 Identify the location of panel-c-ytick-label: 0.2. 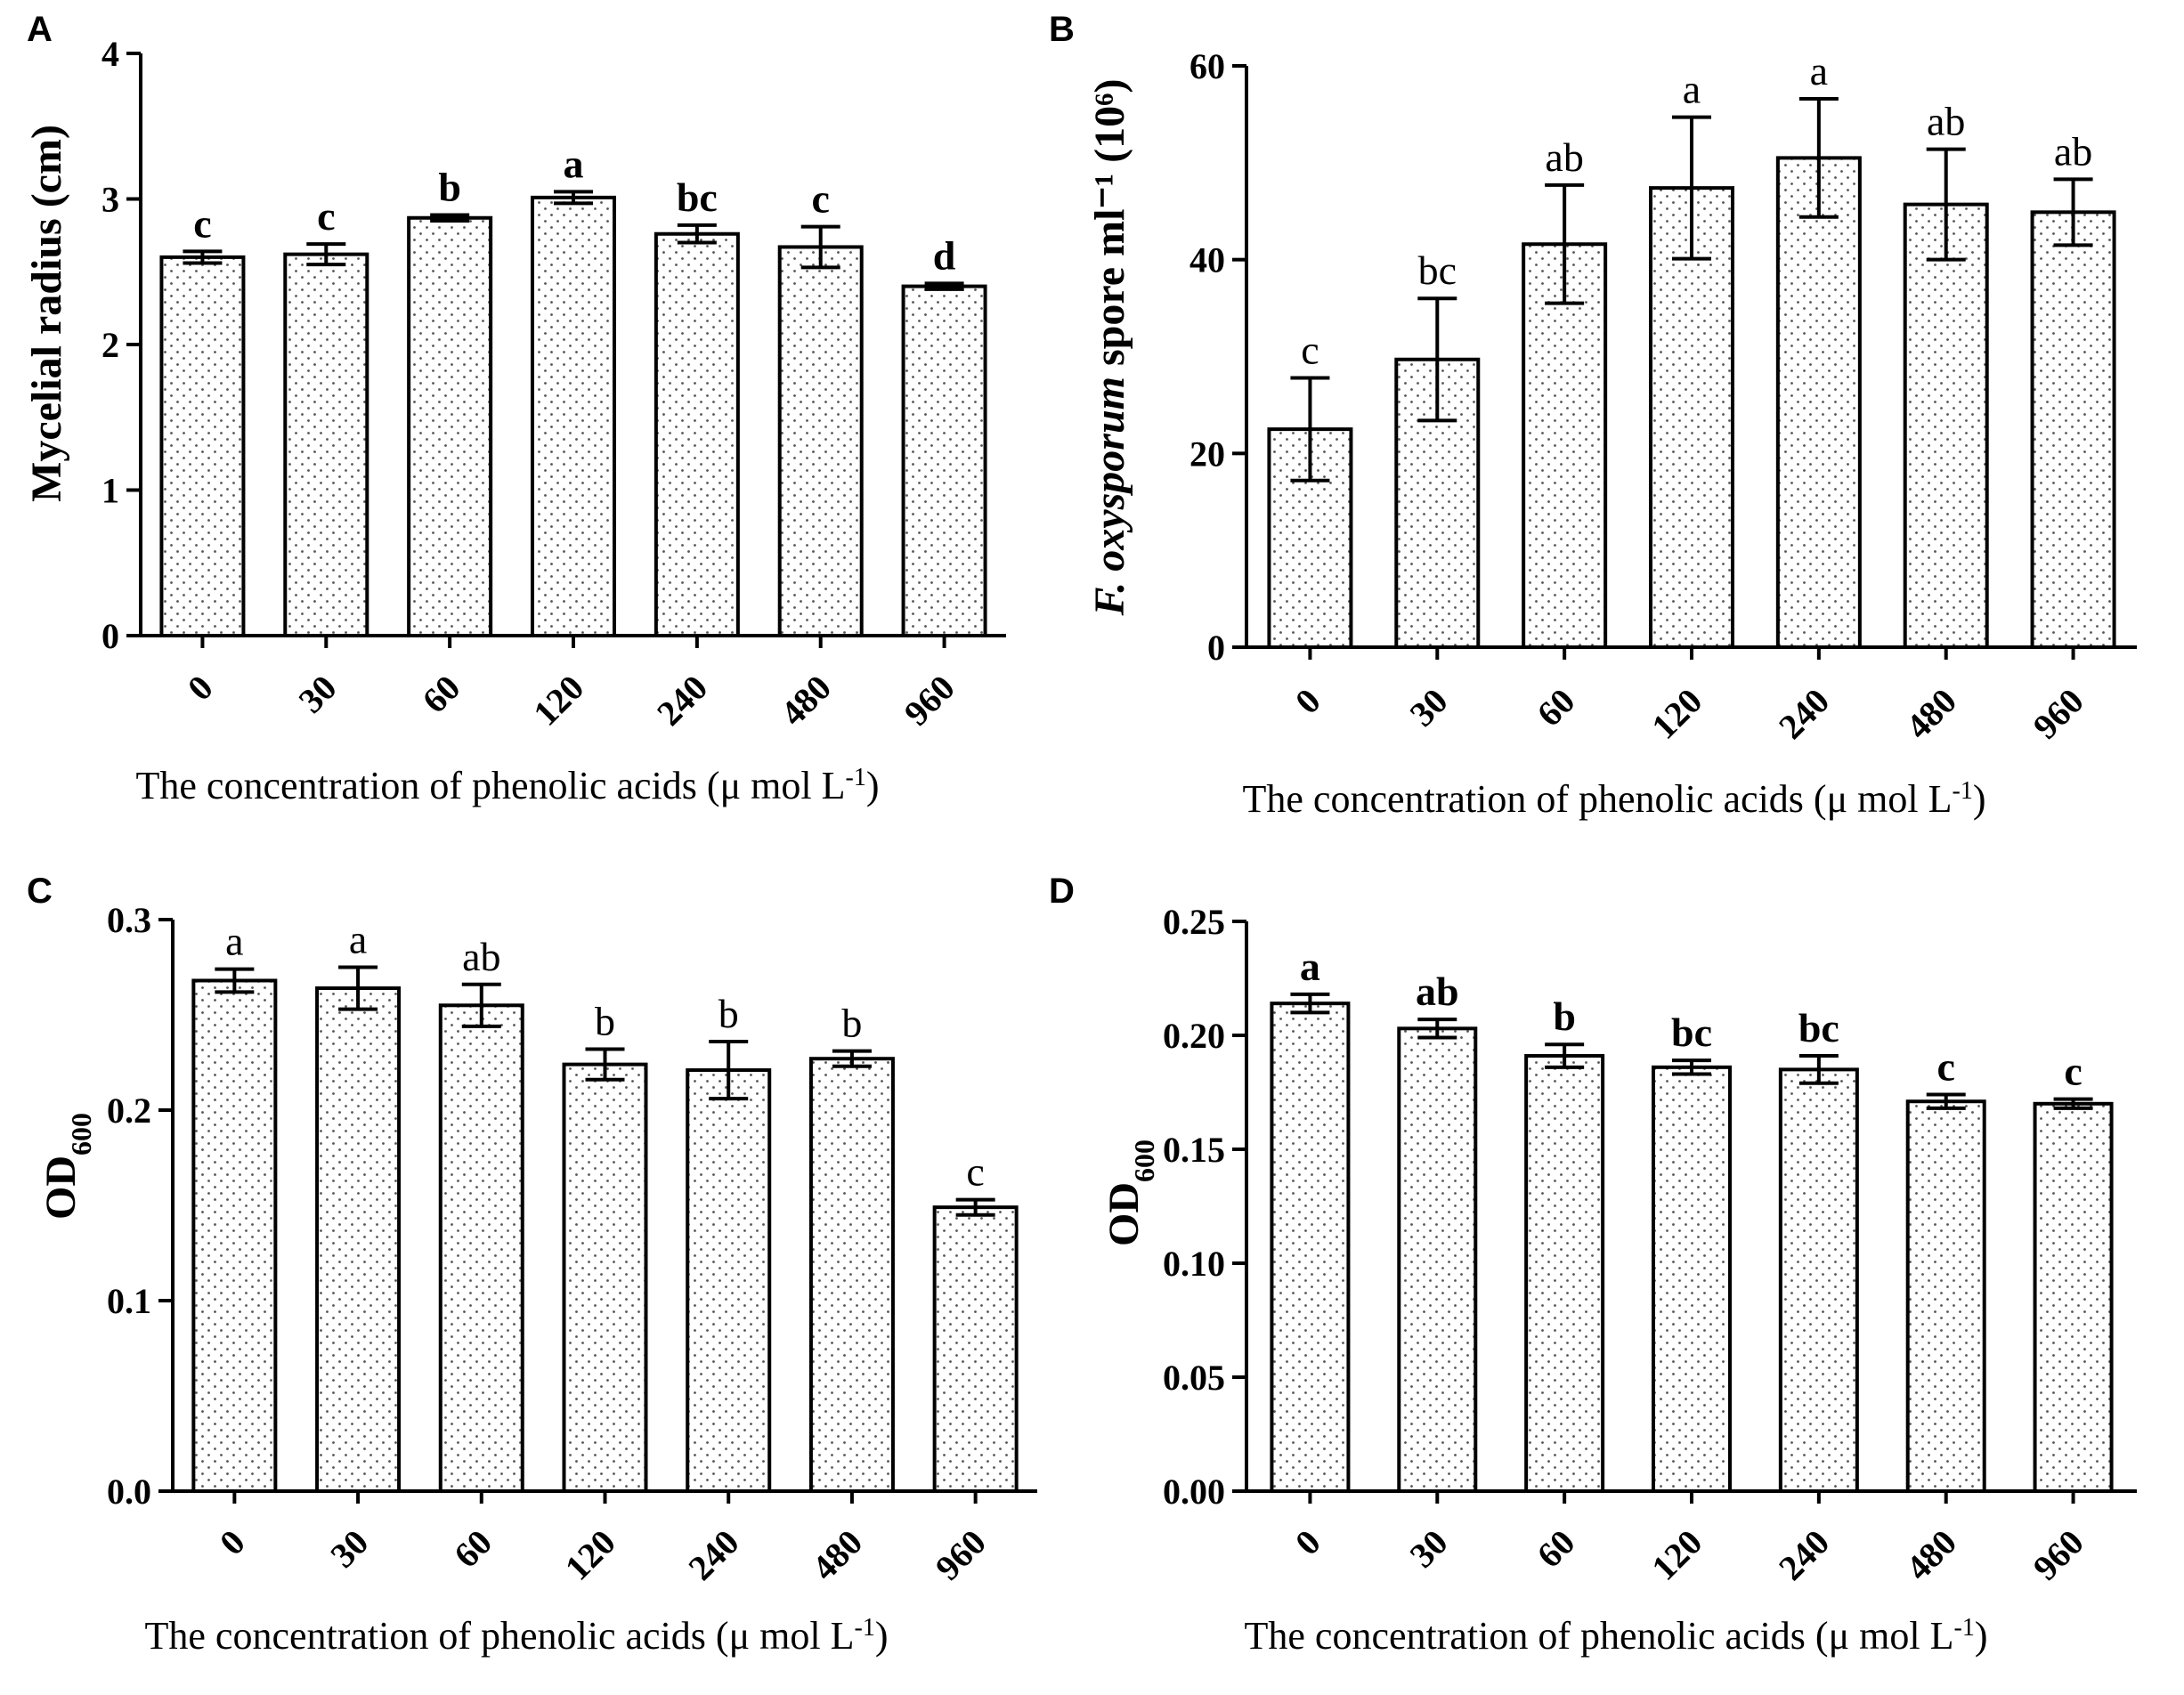
(129, 1111).